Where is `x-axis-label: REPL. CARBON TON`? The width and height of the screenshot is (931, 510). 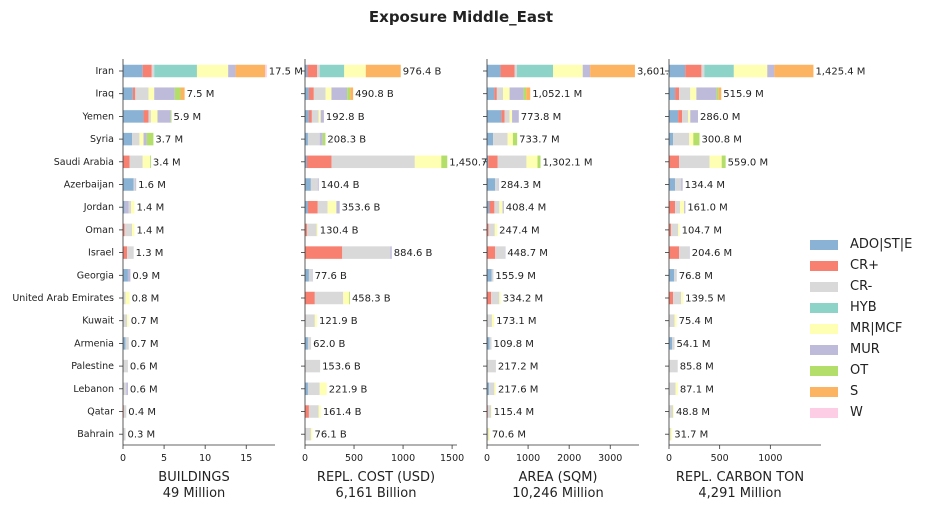
x-axis-label: REPL. CARBON TON is located at coordinates (740, 477).